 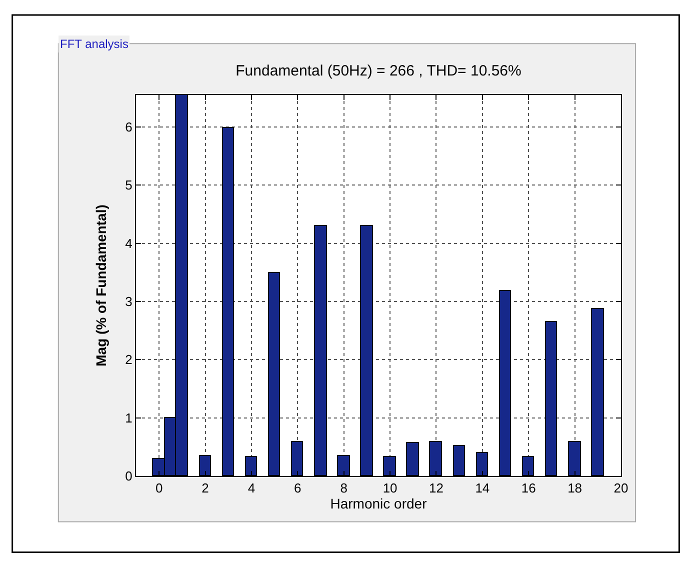 I want to click on x-axis-title: Harmonic order, so click(x=379, y=504).